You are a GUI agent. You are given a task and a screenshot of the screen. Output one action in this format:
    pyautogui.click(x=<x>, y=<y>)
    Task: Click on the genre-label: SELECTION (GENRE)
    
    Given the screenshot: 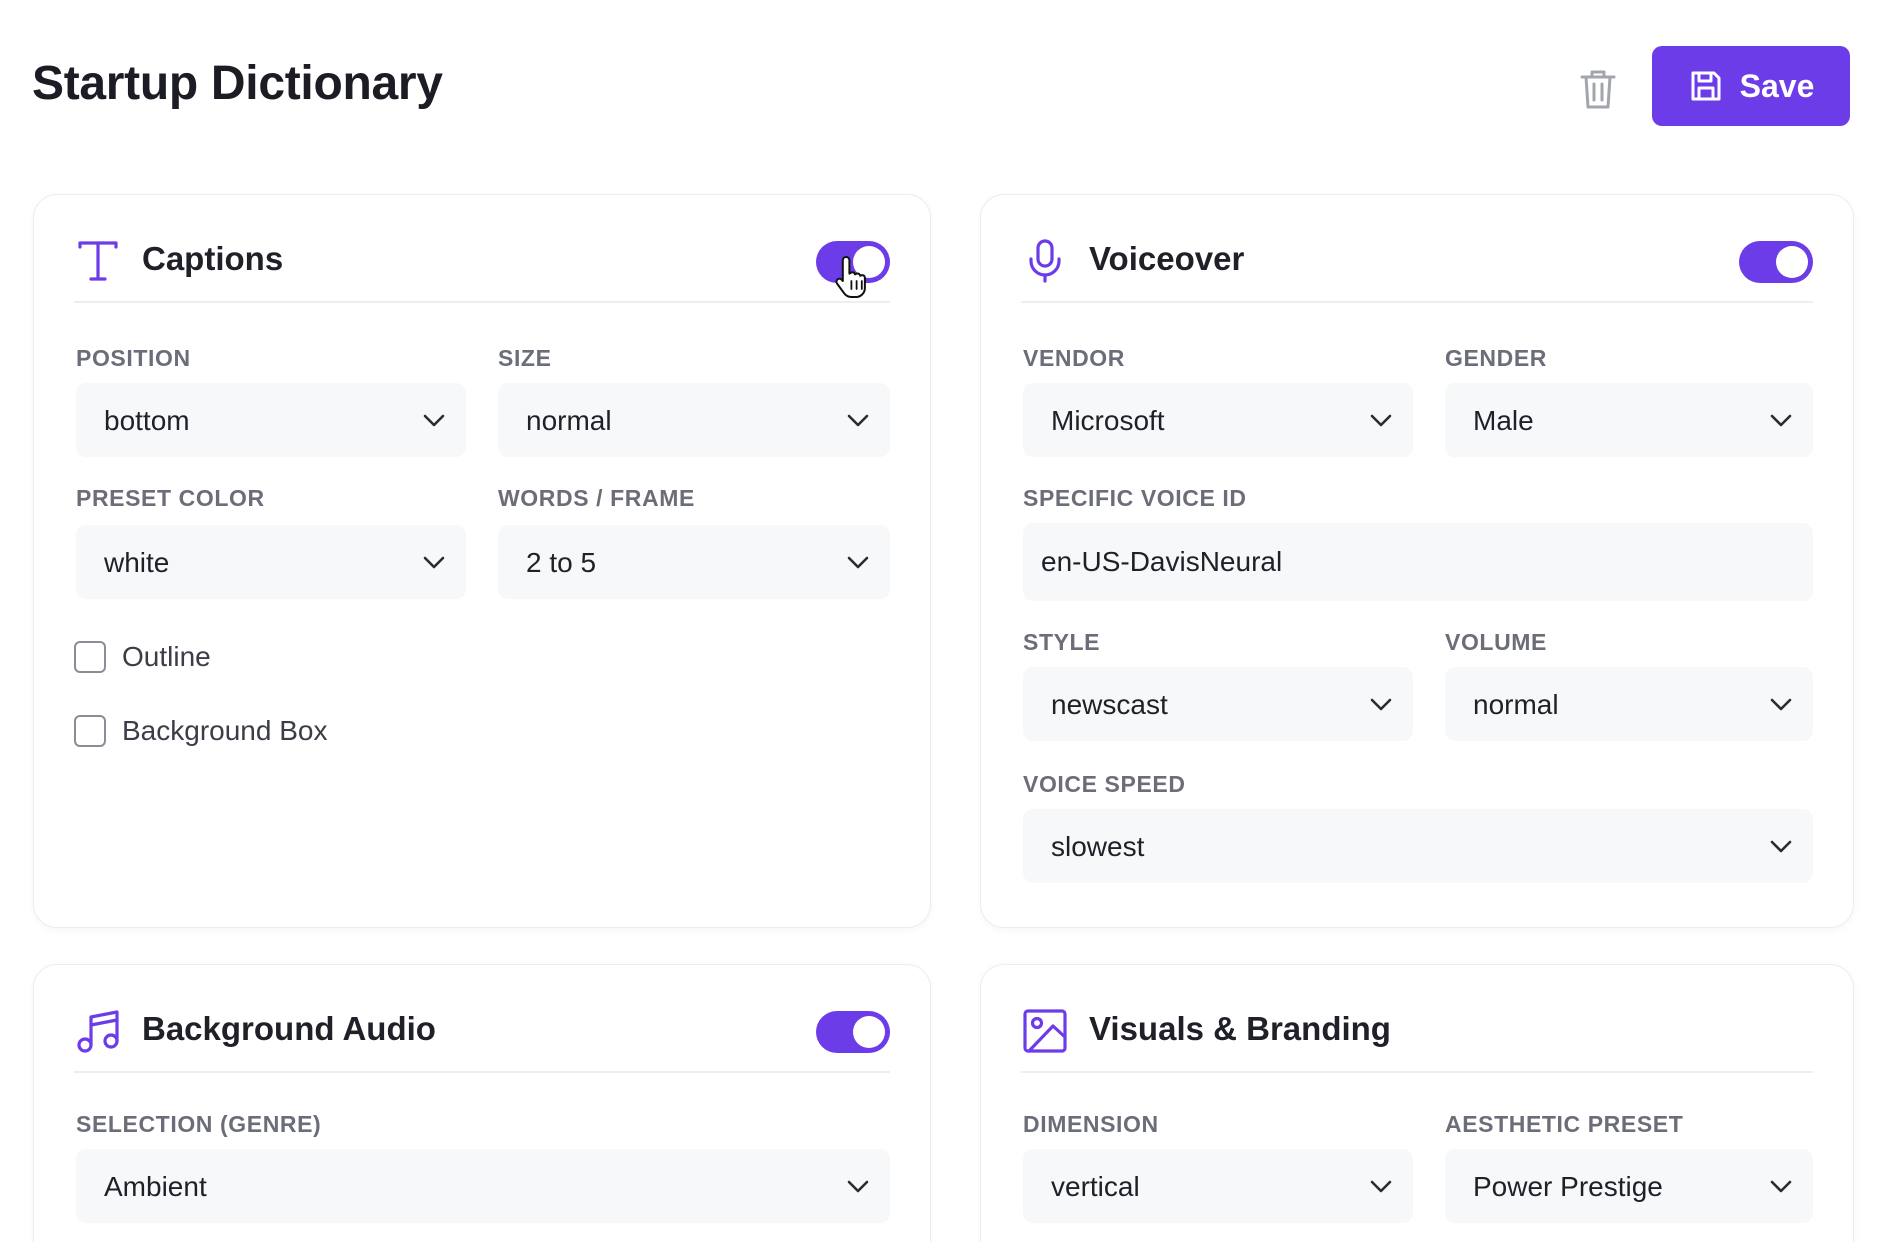 What is the action you would take?
    pyautogui.click(x=199, y=1124)
    